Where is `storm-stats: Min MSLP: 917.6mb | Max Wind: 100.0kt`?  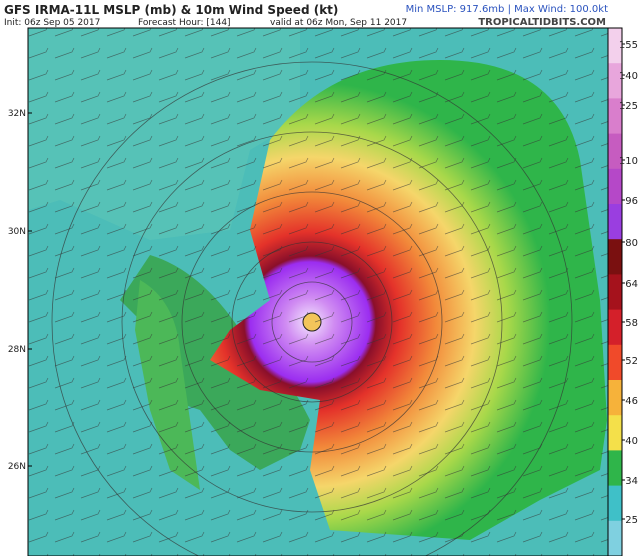
storm-stats: Min MSLP: 917.6mb | Max Wind: 100.0kt is located at coordinates (507, 9).